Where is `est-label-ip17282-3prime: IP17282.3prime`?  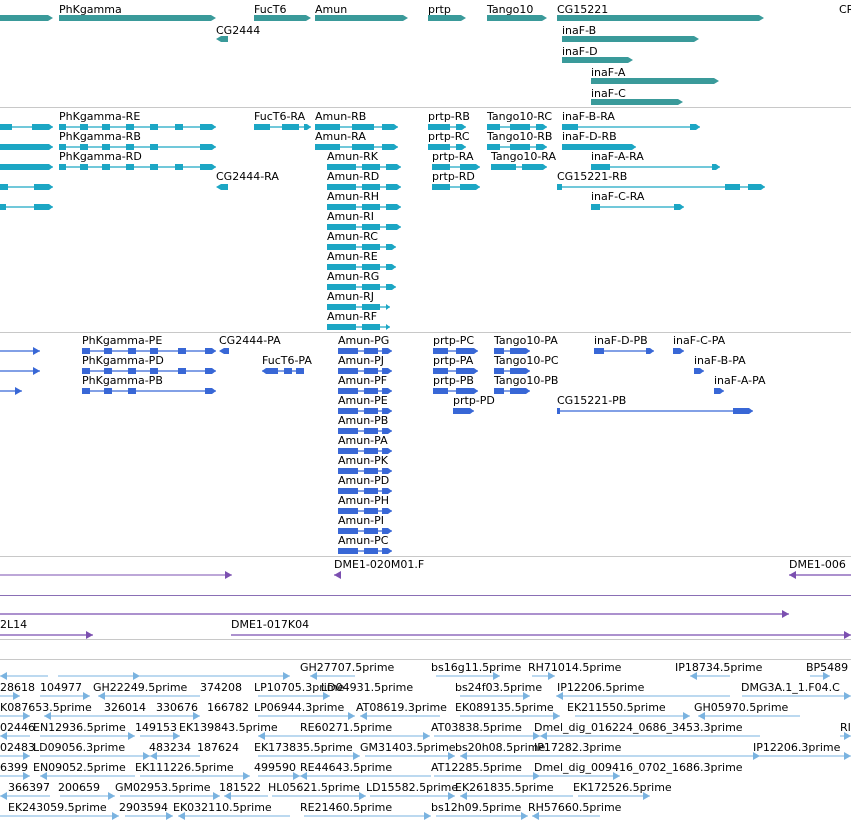 est-label-ip17282-3prime: IP17282.3prime is located at coordinates (578, 747).